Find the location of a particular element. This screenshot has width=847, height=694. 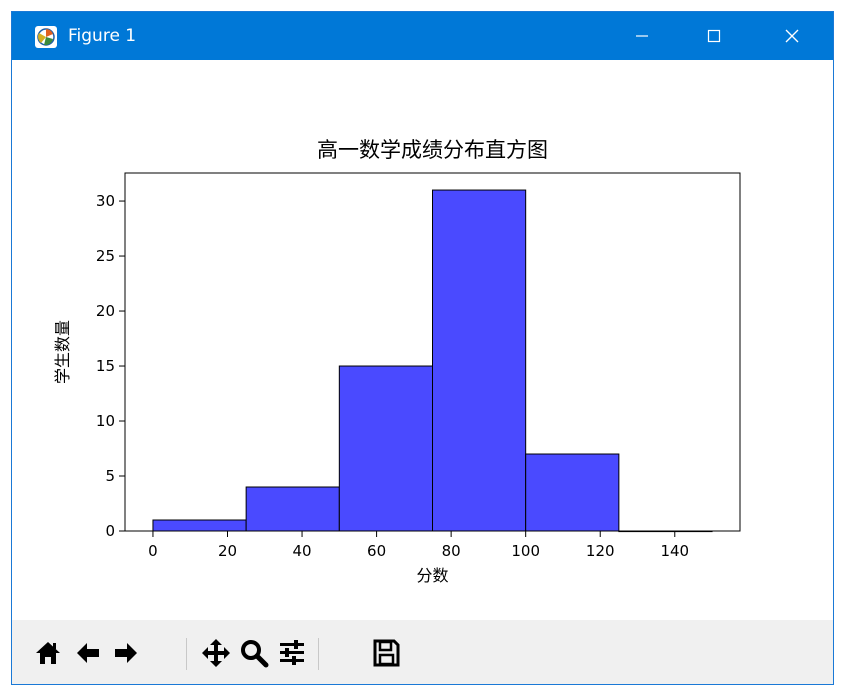

title-bar: Figure 1 is located at coordinates (422, 36).